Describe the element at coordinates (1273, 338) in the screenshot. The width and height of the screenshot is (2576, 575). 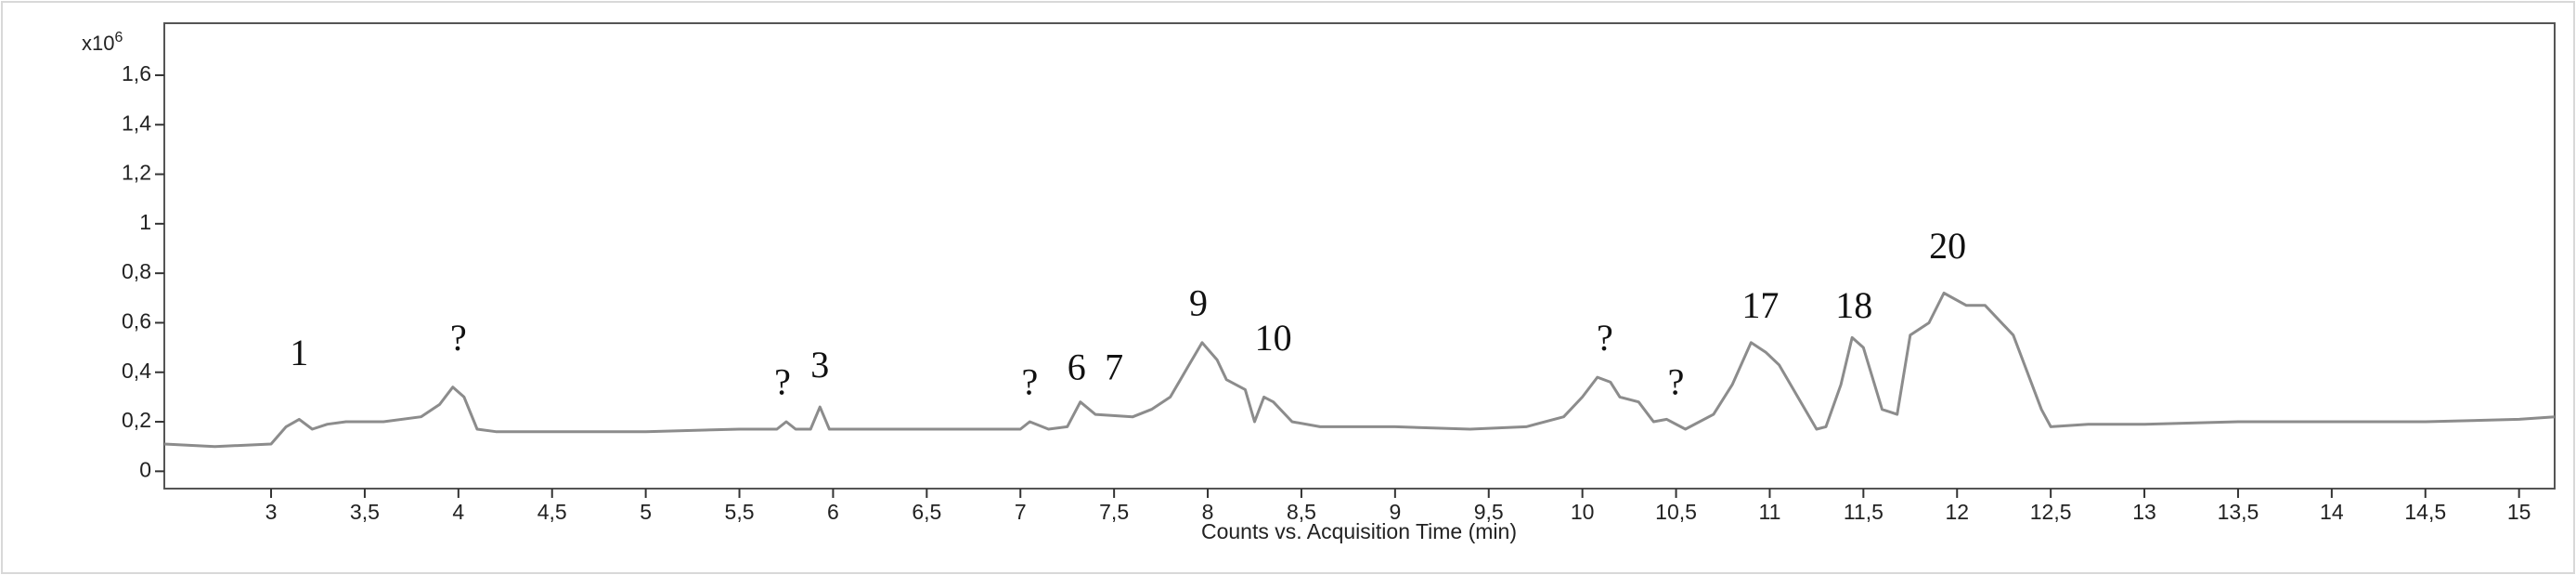
I see `peak-label: 10` at that location.